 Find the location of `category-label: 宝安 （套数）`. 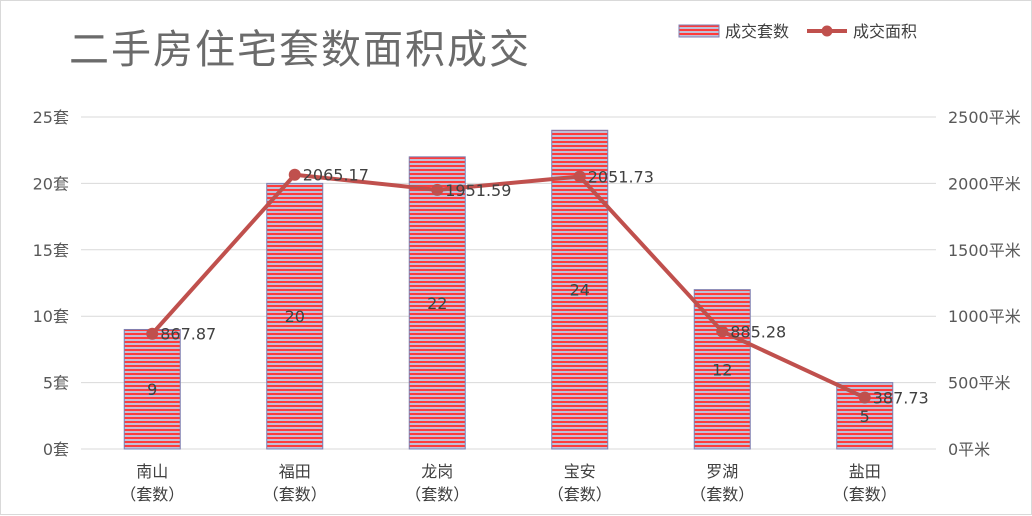

category-label: 宝安 （套数） is located at coordinates (580, 483).